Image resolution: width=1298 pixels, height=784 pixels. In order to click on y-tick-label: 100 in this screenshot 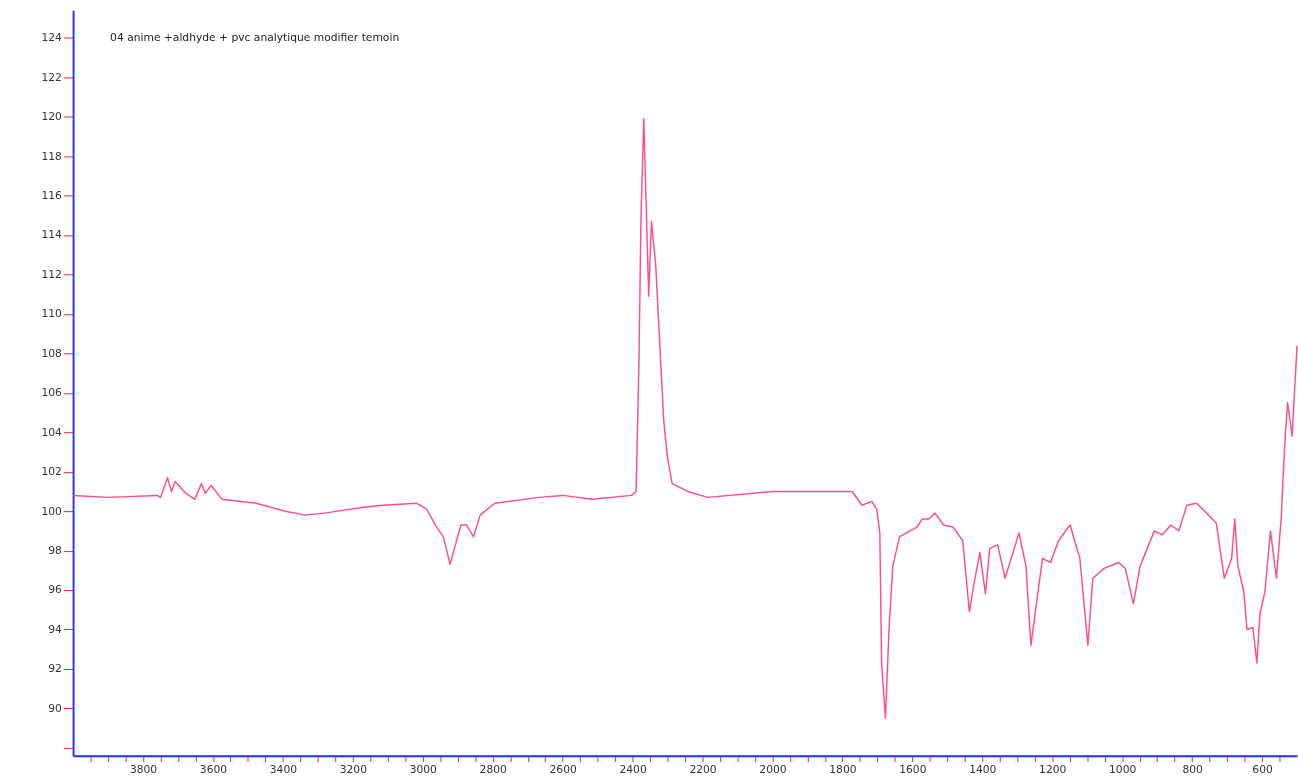, I will do `click(52, 511)`.